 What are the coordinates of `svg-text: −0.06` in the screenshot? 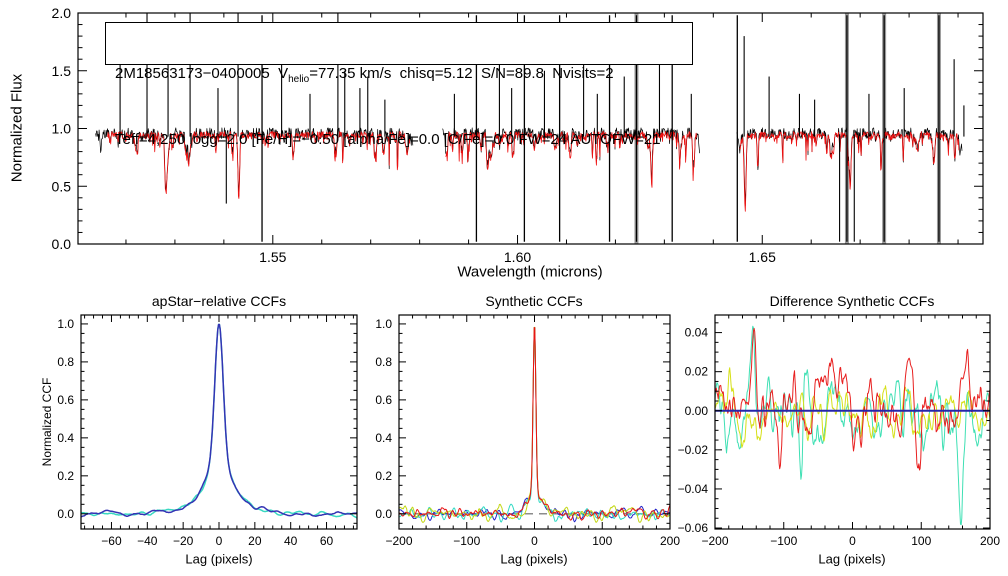 It's located at (693, 528).